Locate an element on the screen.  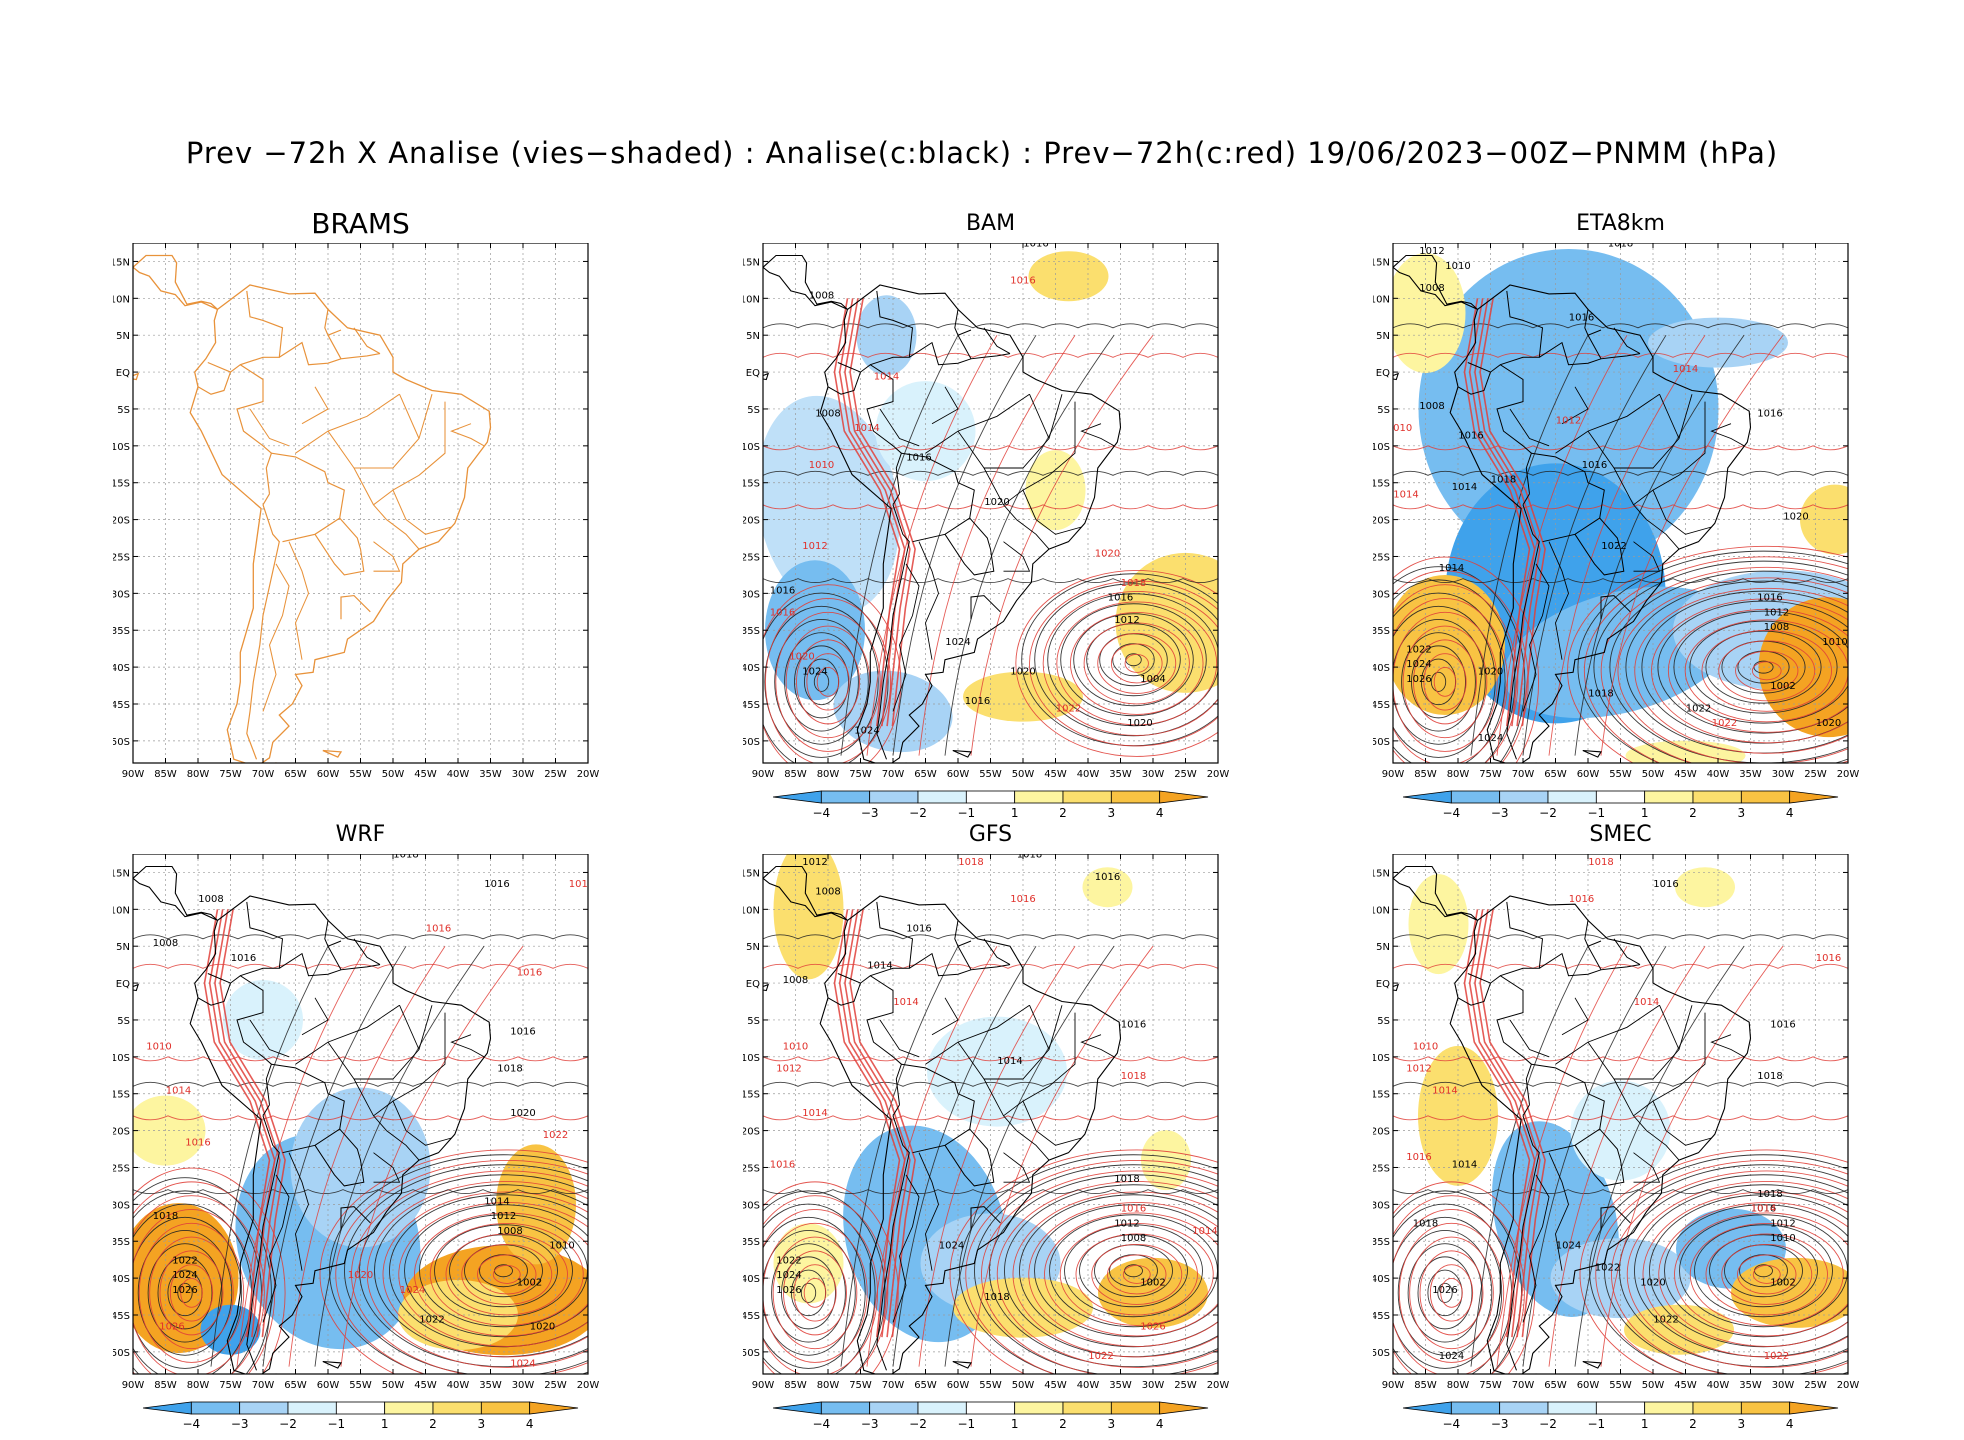
island is located at coordinates (1396, 987).